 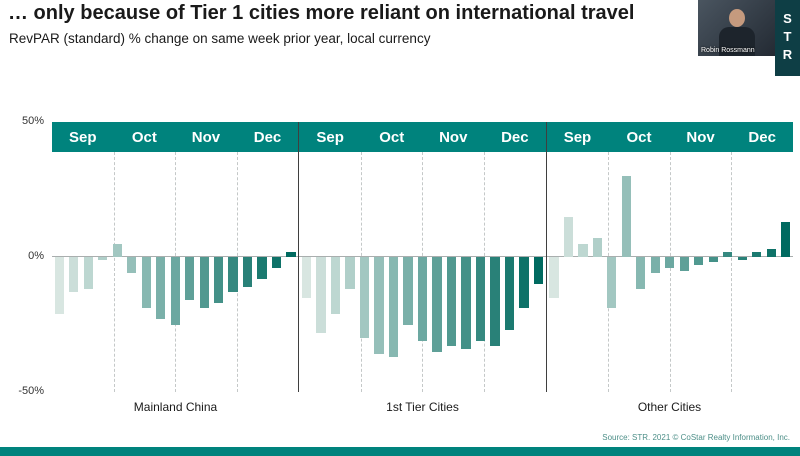 What do you see at coordinates (400, 451) in the screenshot?
I see `bottom-accent-bar` at bounding box center [400, 451].